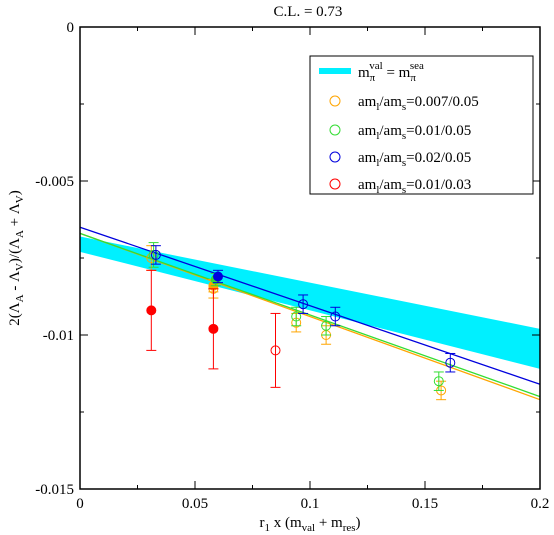 Image resolution: width=554 pixels, height=535 pixels. What do you see at coordinates (335, 71) in the screenshot?
I see `legend-band-swatch` at bounding box center [335, 71].